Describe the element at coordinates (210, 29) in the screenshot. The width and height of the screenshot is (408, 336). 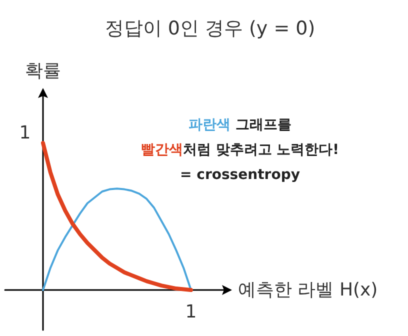
I see `chart-title: 정답이 0인 경우 (y = 0)` at that location.